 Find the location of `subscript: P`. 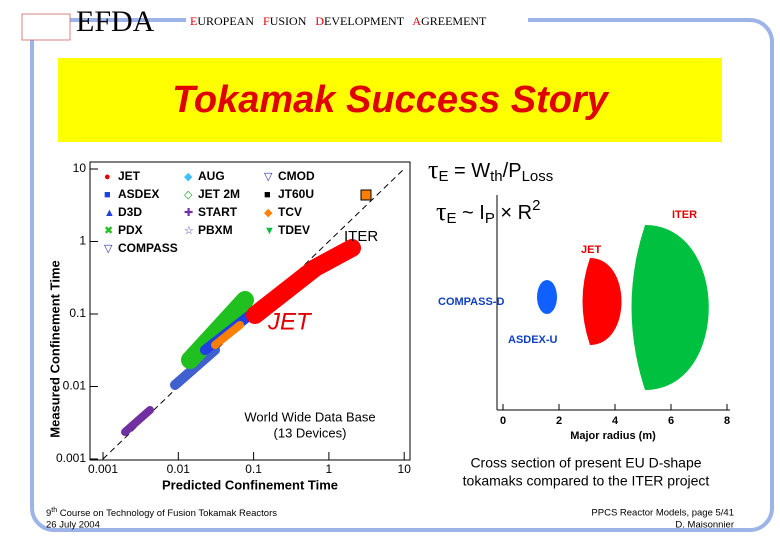

subscript: P is located at coordinates (490, 218).